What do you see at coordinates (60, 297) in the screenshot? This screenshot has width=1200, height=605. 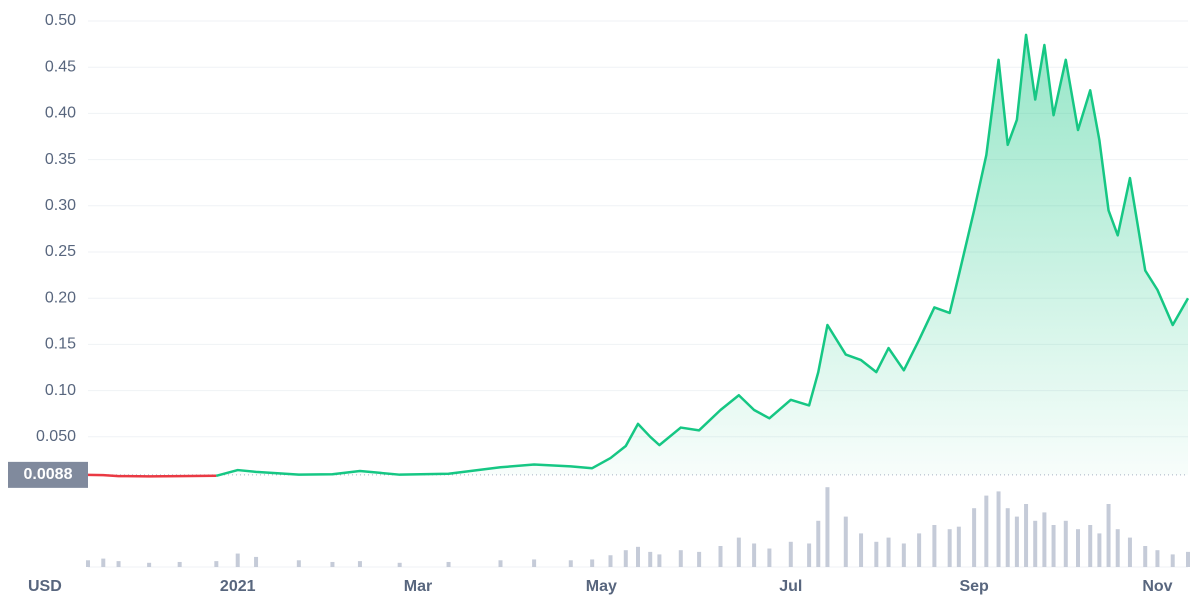 I see `y-tick-label: 0.20` at bounding box center [60, 297].